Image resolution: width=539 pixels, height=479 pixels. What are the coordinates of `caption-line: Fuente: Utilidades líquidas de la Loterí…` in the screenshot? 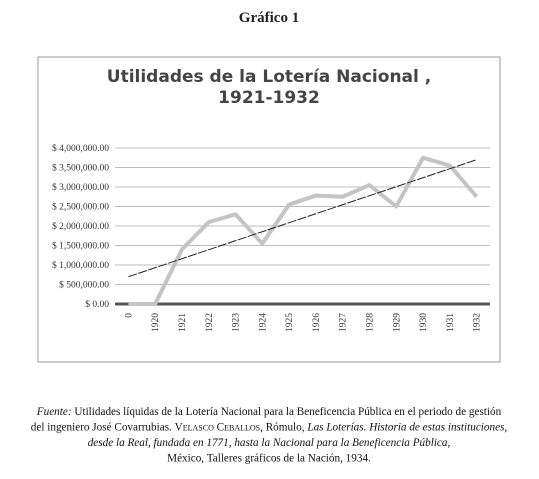 It's located at (269, 412).